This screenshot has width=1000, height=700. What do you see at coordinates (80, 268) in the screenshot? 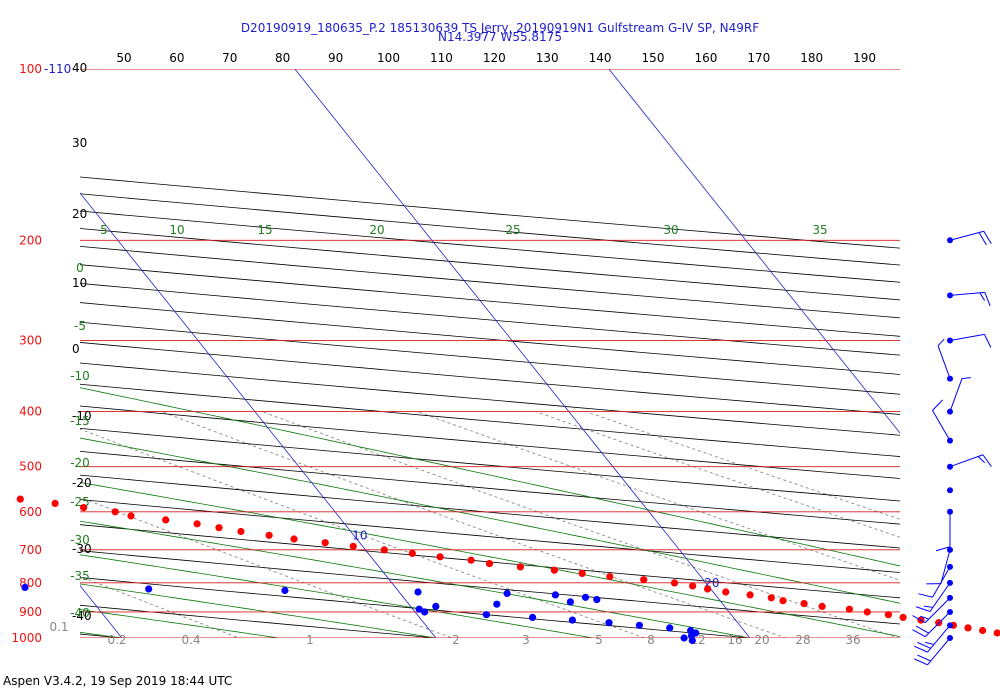
I see `moist-adiabat-label: 0` at bounding box center [80, 268].